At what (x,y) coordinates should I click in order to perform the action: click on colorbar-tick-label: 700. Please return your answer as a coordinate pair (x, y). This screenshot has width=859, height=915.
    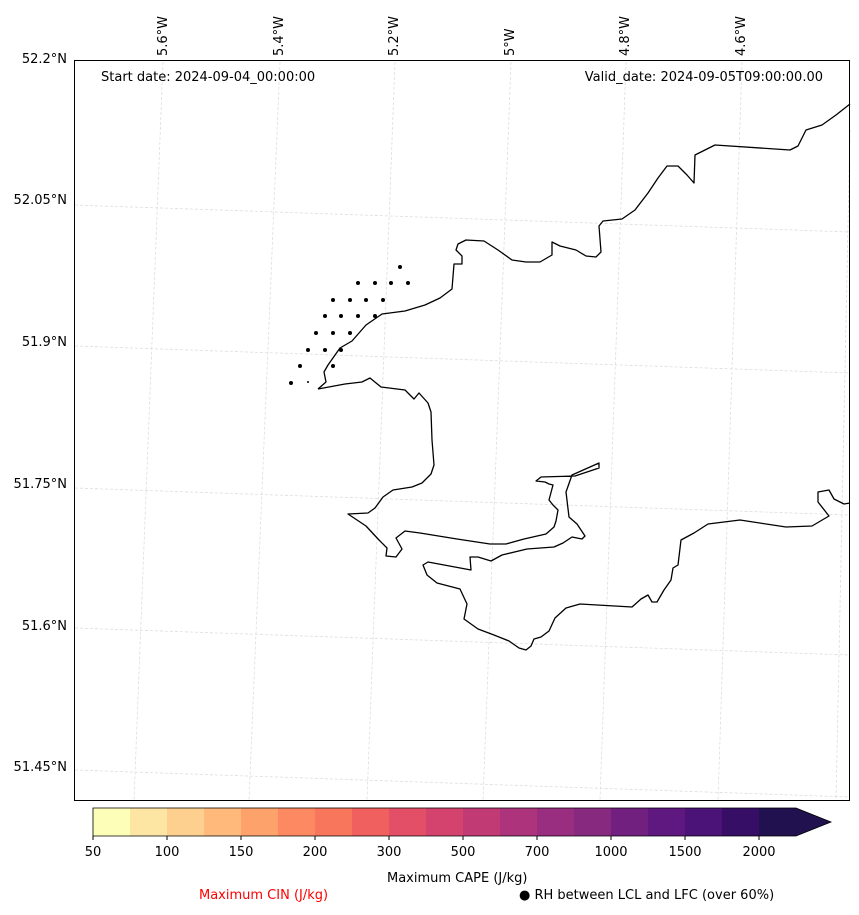
    Looking at the image, I should click on (537, 852).